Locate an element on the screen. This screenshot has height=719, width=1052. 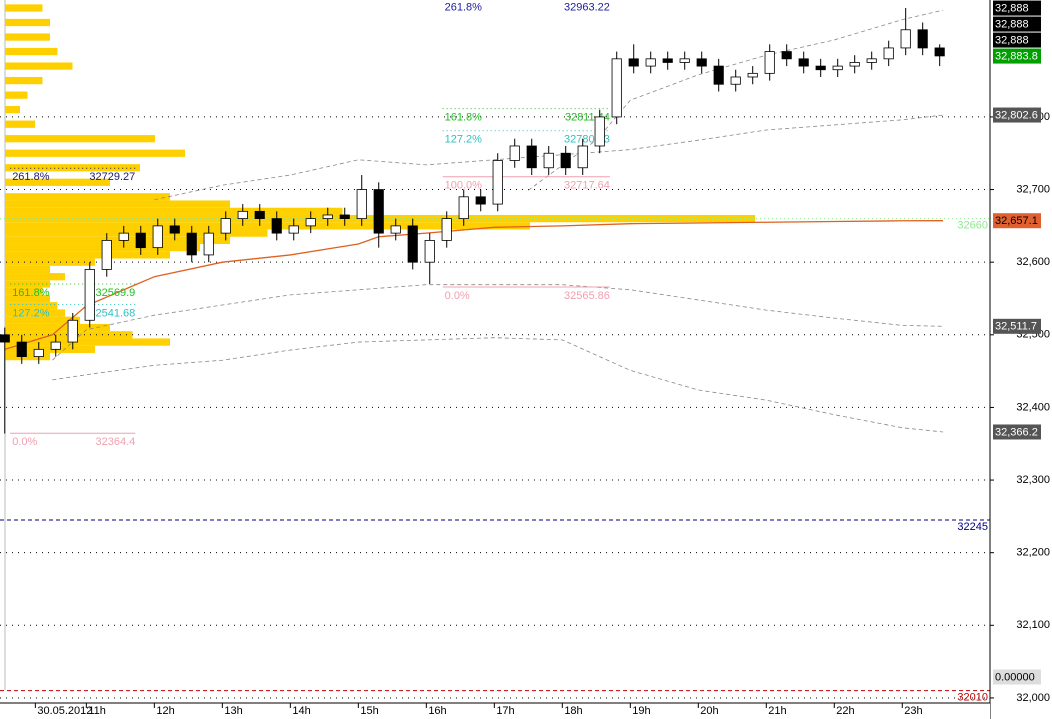
y-tick-label: 32,700 is located at coordinates (1033, 189).